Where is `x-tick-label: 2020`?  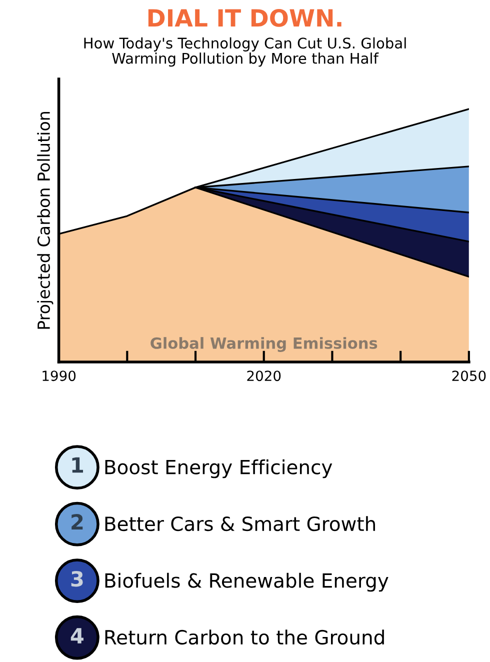
x-tick-label: 2020 is located at coordinates (264, 376).